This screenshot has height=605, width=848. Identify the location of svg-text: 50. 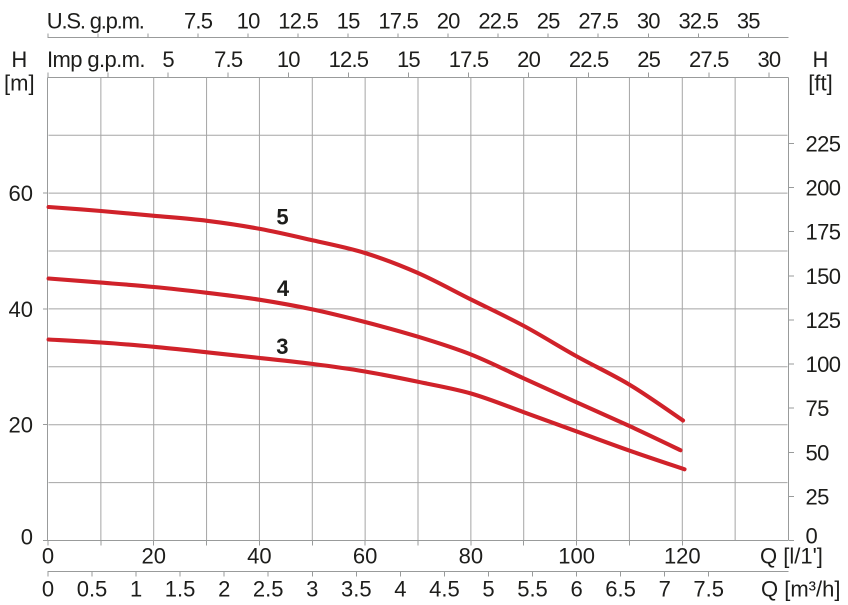
(818, 452).